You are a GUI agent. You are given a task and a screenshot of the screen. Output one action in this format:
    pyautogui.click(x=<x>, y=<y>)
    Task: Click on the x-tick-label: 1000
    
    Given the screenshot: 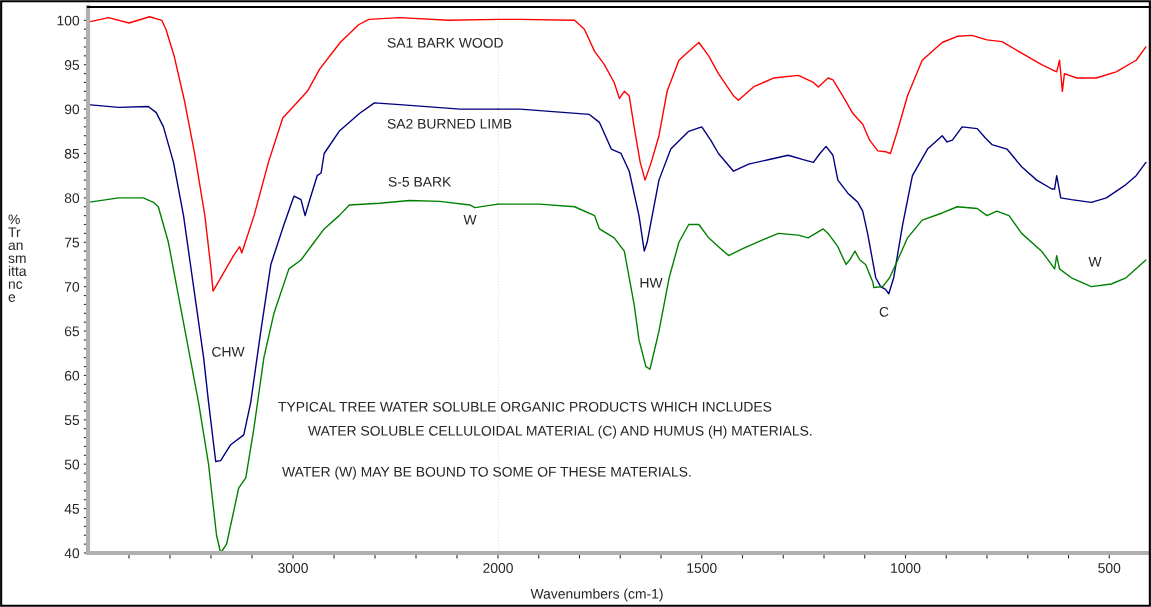 What is the action you would take?
    pyautogui.click(x=906, y=568)
    